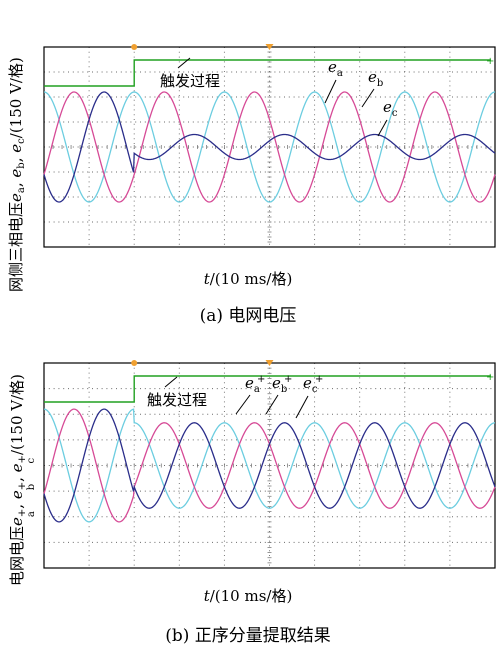  Describe the element at coordinates (248, 636) in the screenshot. I see `panel-caption: (b) 正序分量提取结果` at that location.